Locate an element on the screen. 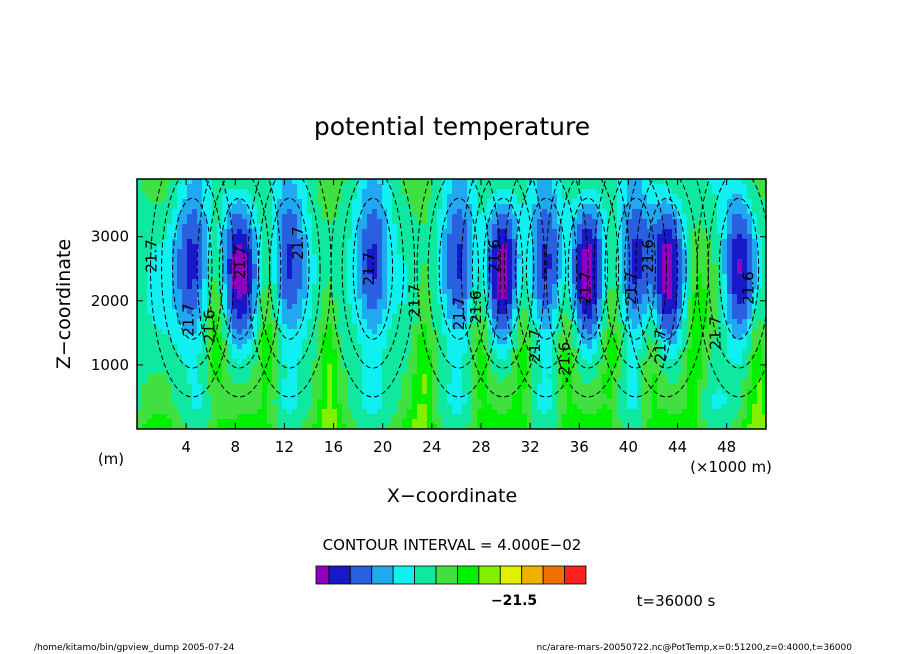 This screenshot has width=904, height=654. x-tick-label: 36 is located at coordinates (579, 447).